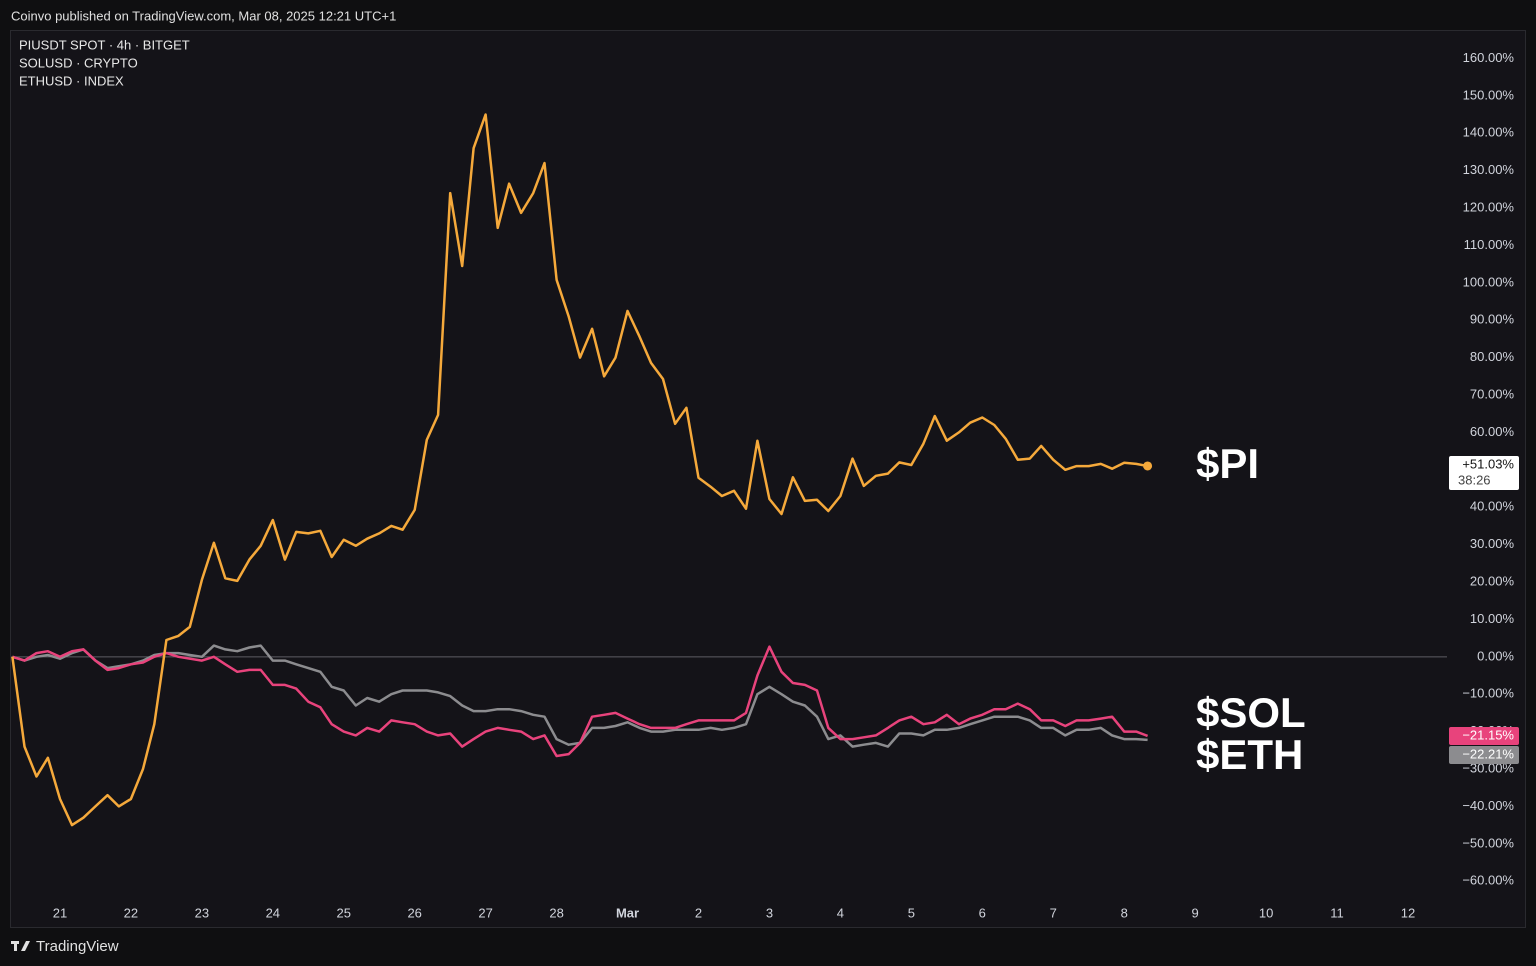 The width and height of the screenshot is (1536, 966). Describe the element at coordinates (982, 912) in the screenshot. I see `x-tick-label: 6` at that location.